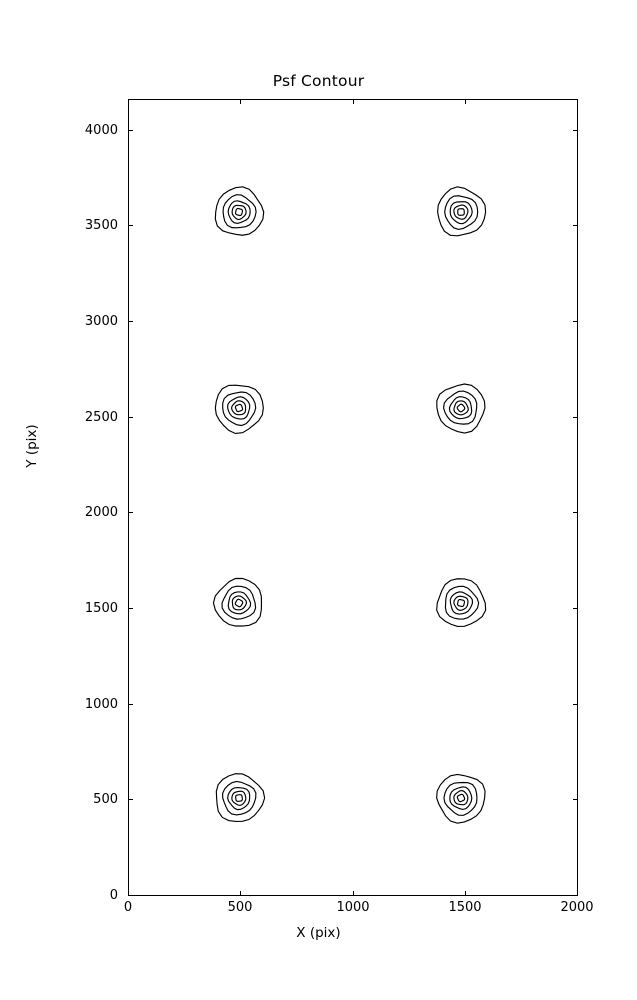  I want to click on ytick-mark-right-2000, so click(575, 513).